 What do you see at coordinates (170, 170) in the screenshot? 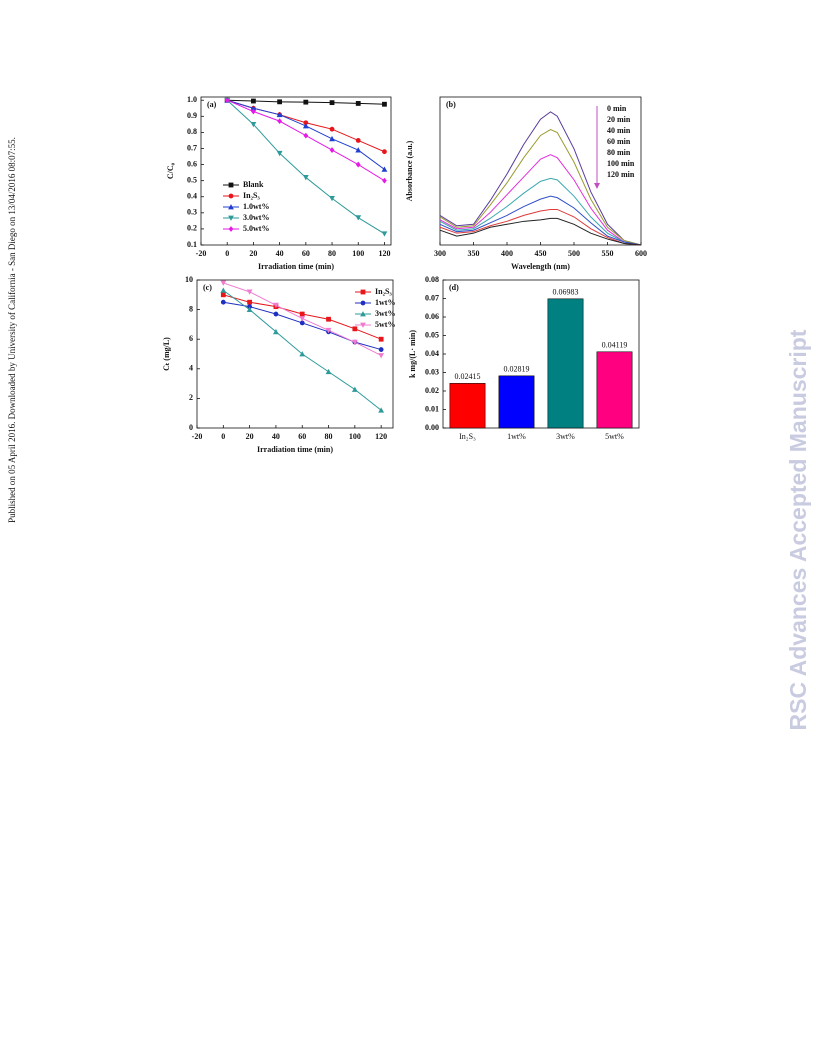
I see `y-axis-label: C/C₀` at bounding box center [170, 170].